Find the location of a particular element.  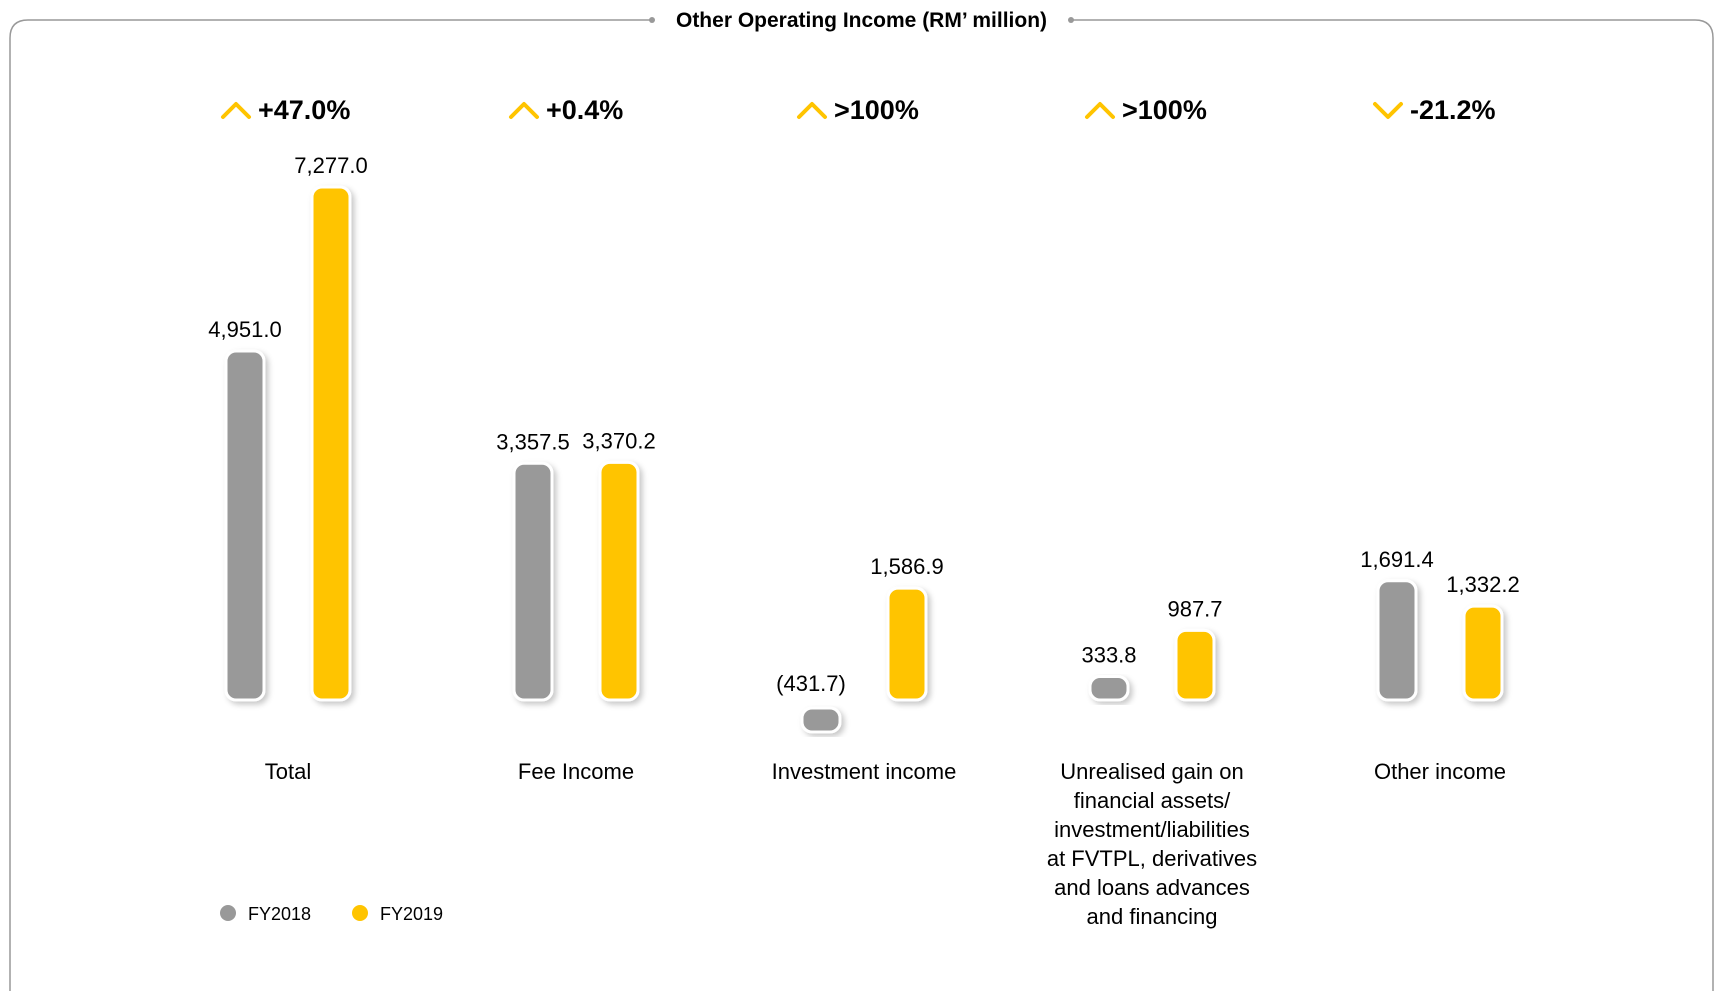

legend-label: FY2018 is located at coordinates (279, 914).